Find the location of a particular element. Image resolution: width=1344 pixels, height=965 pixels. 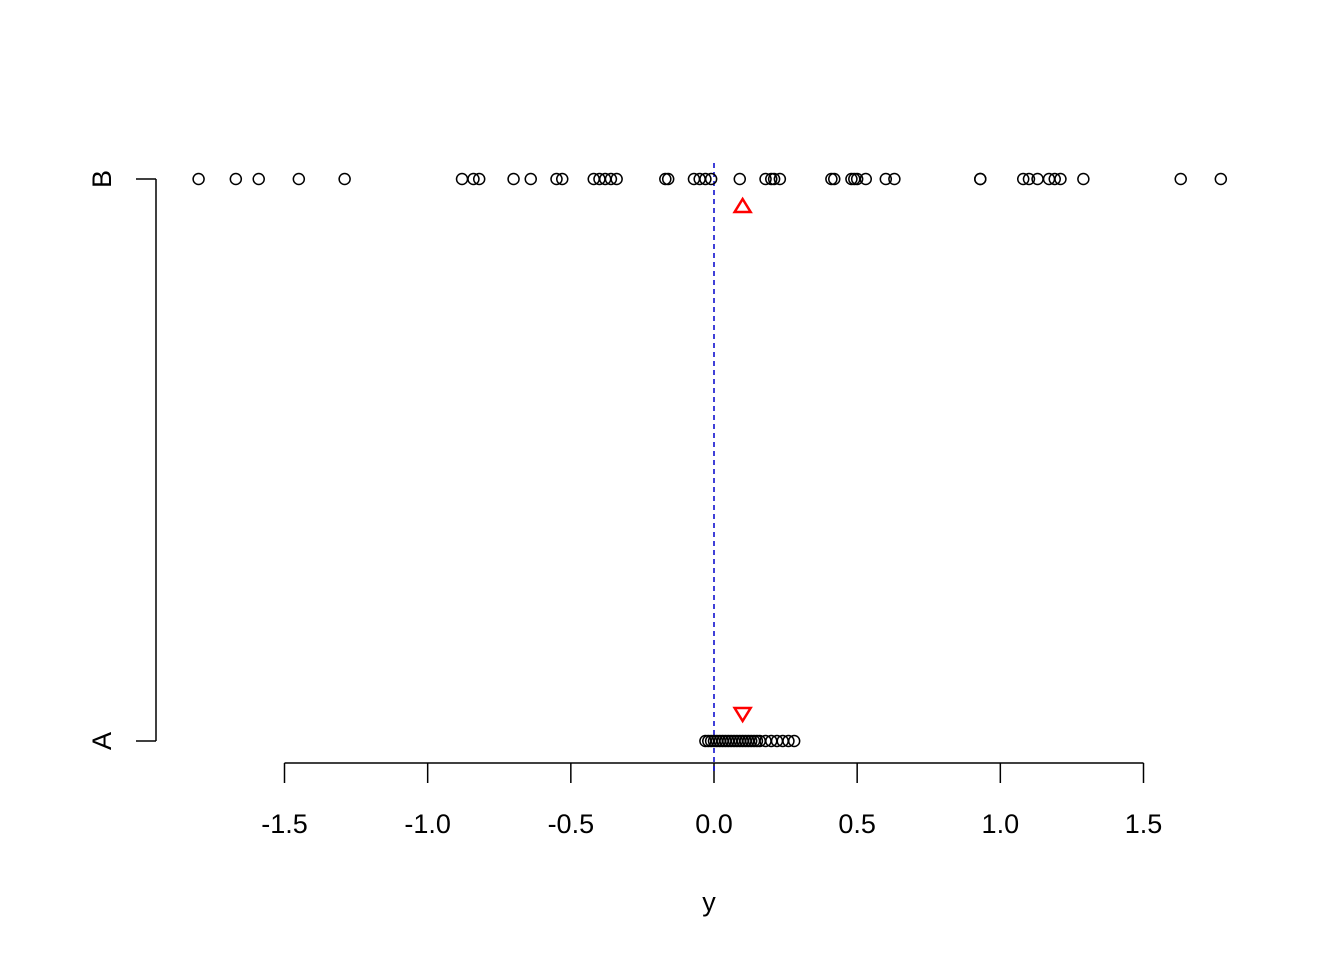

y-tick-label: B is located at coordinates (102, 179).